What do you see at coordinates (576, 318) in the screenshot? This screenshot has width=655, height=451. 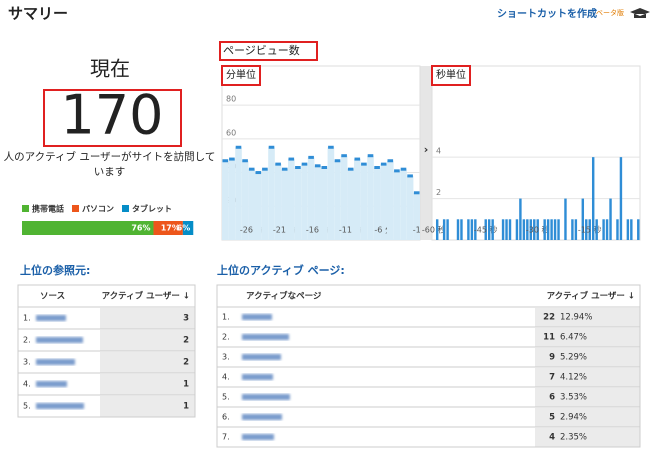 I see `cell-percent: 12.94%` at bounding box center [576, 318].